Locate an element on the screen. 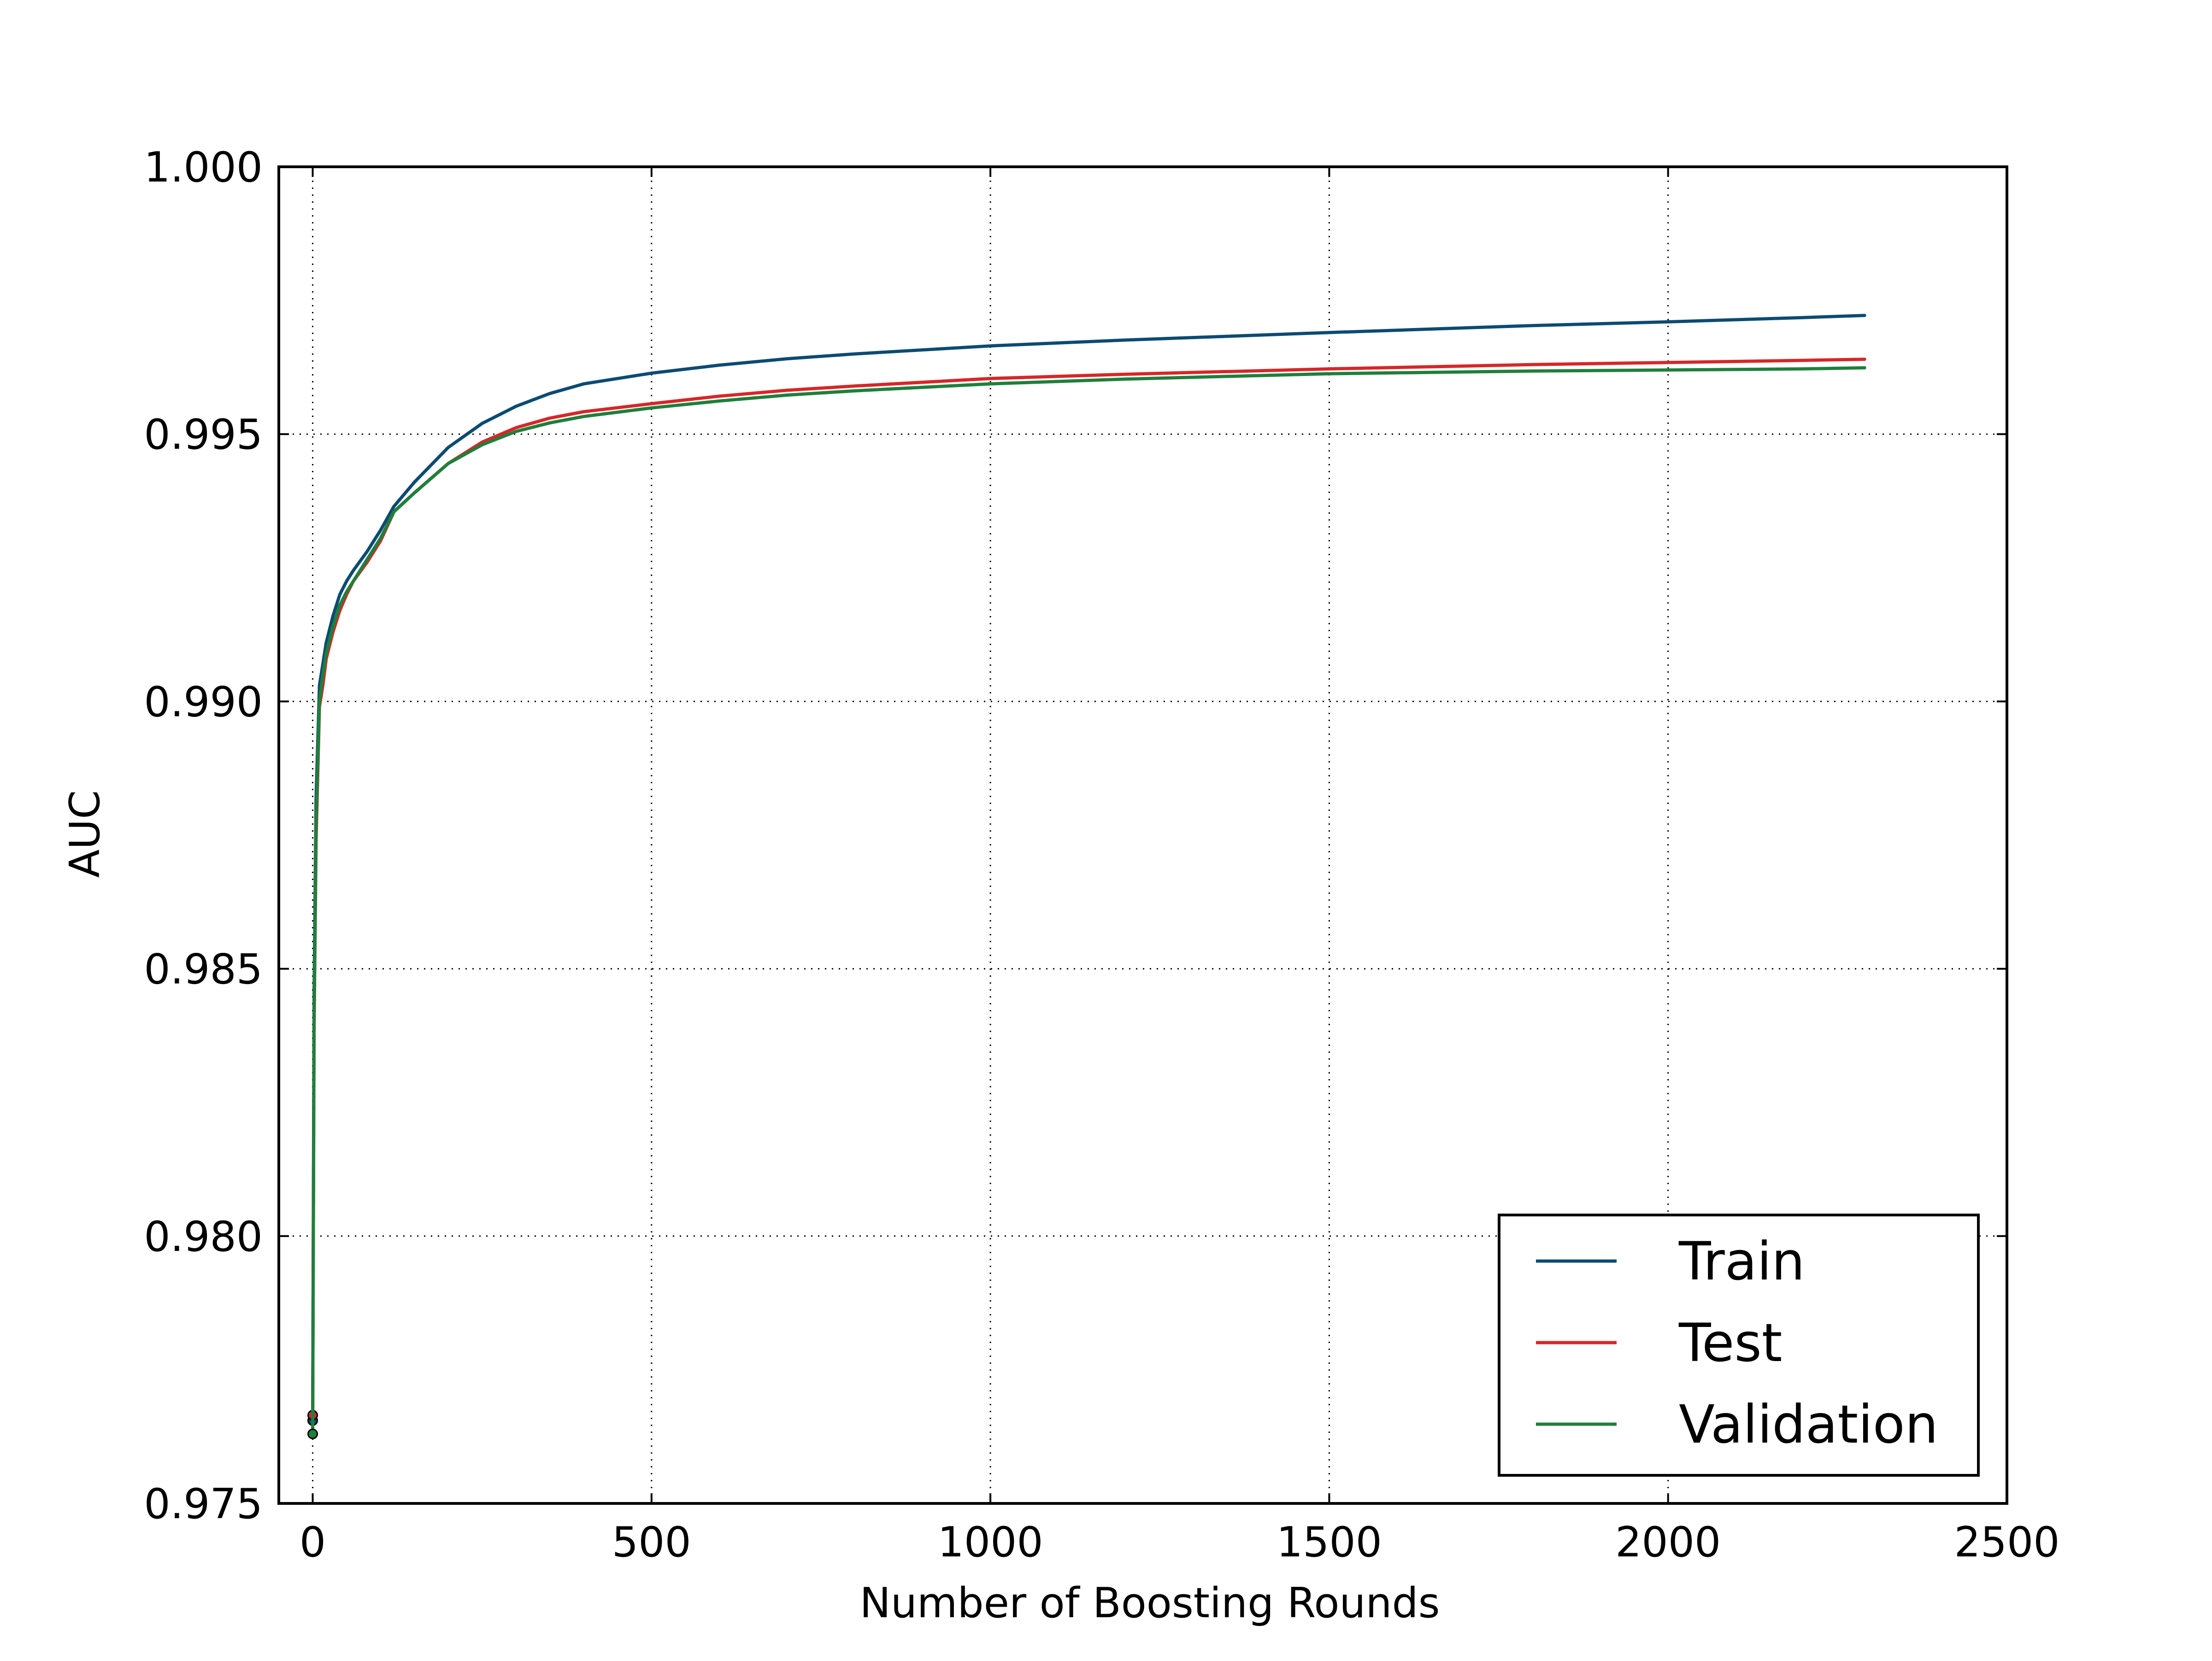  y-tick-label: 0.995 is located at coordinates (203, 435).